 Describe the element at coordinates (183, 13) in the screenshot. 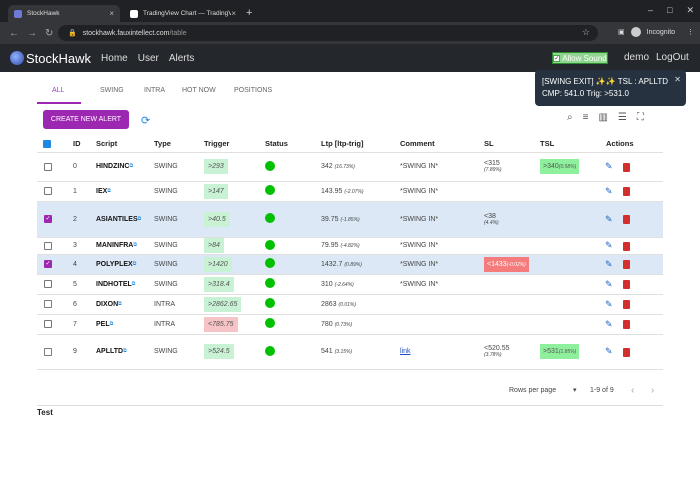

I see `browser-tab-tradingview: TradingView Chart — TradingVie ×` at that location.